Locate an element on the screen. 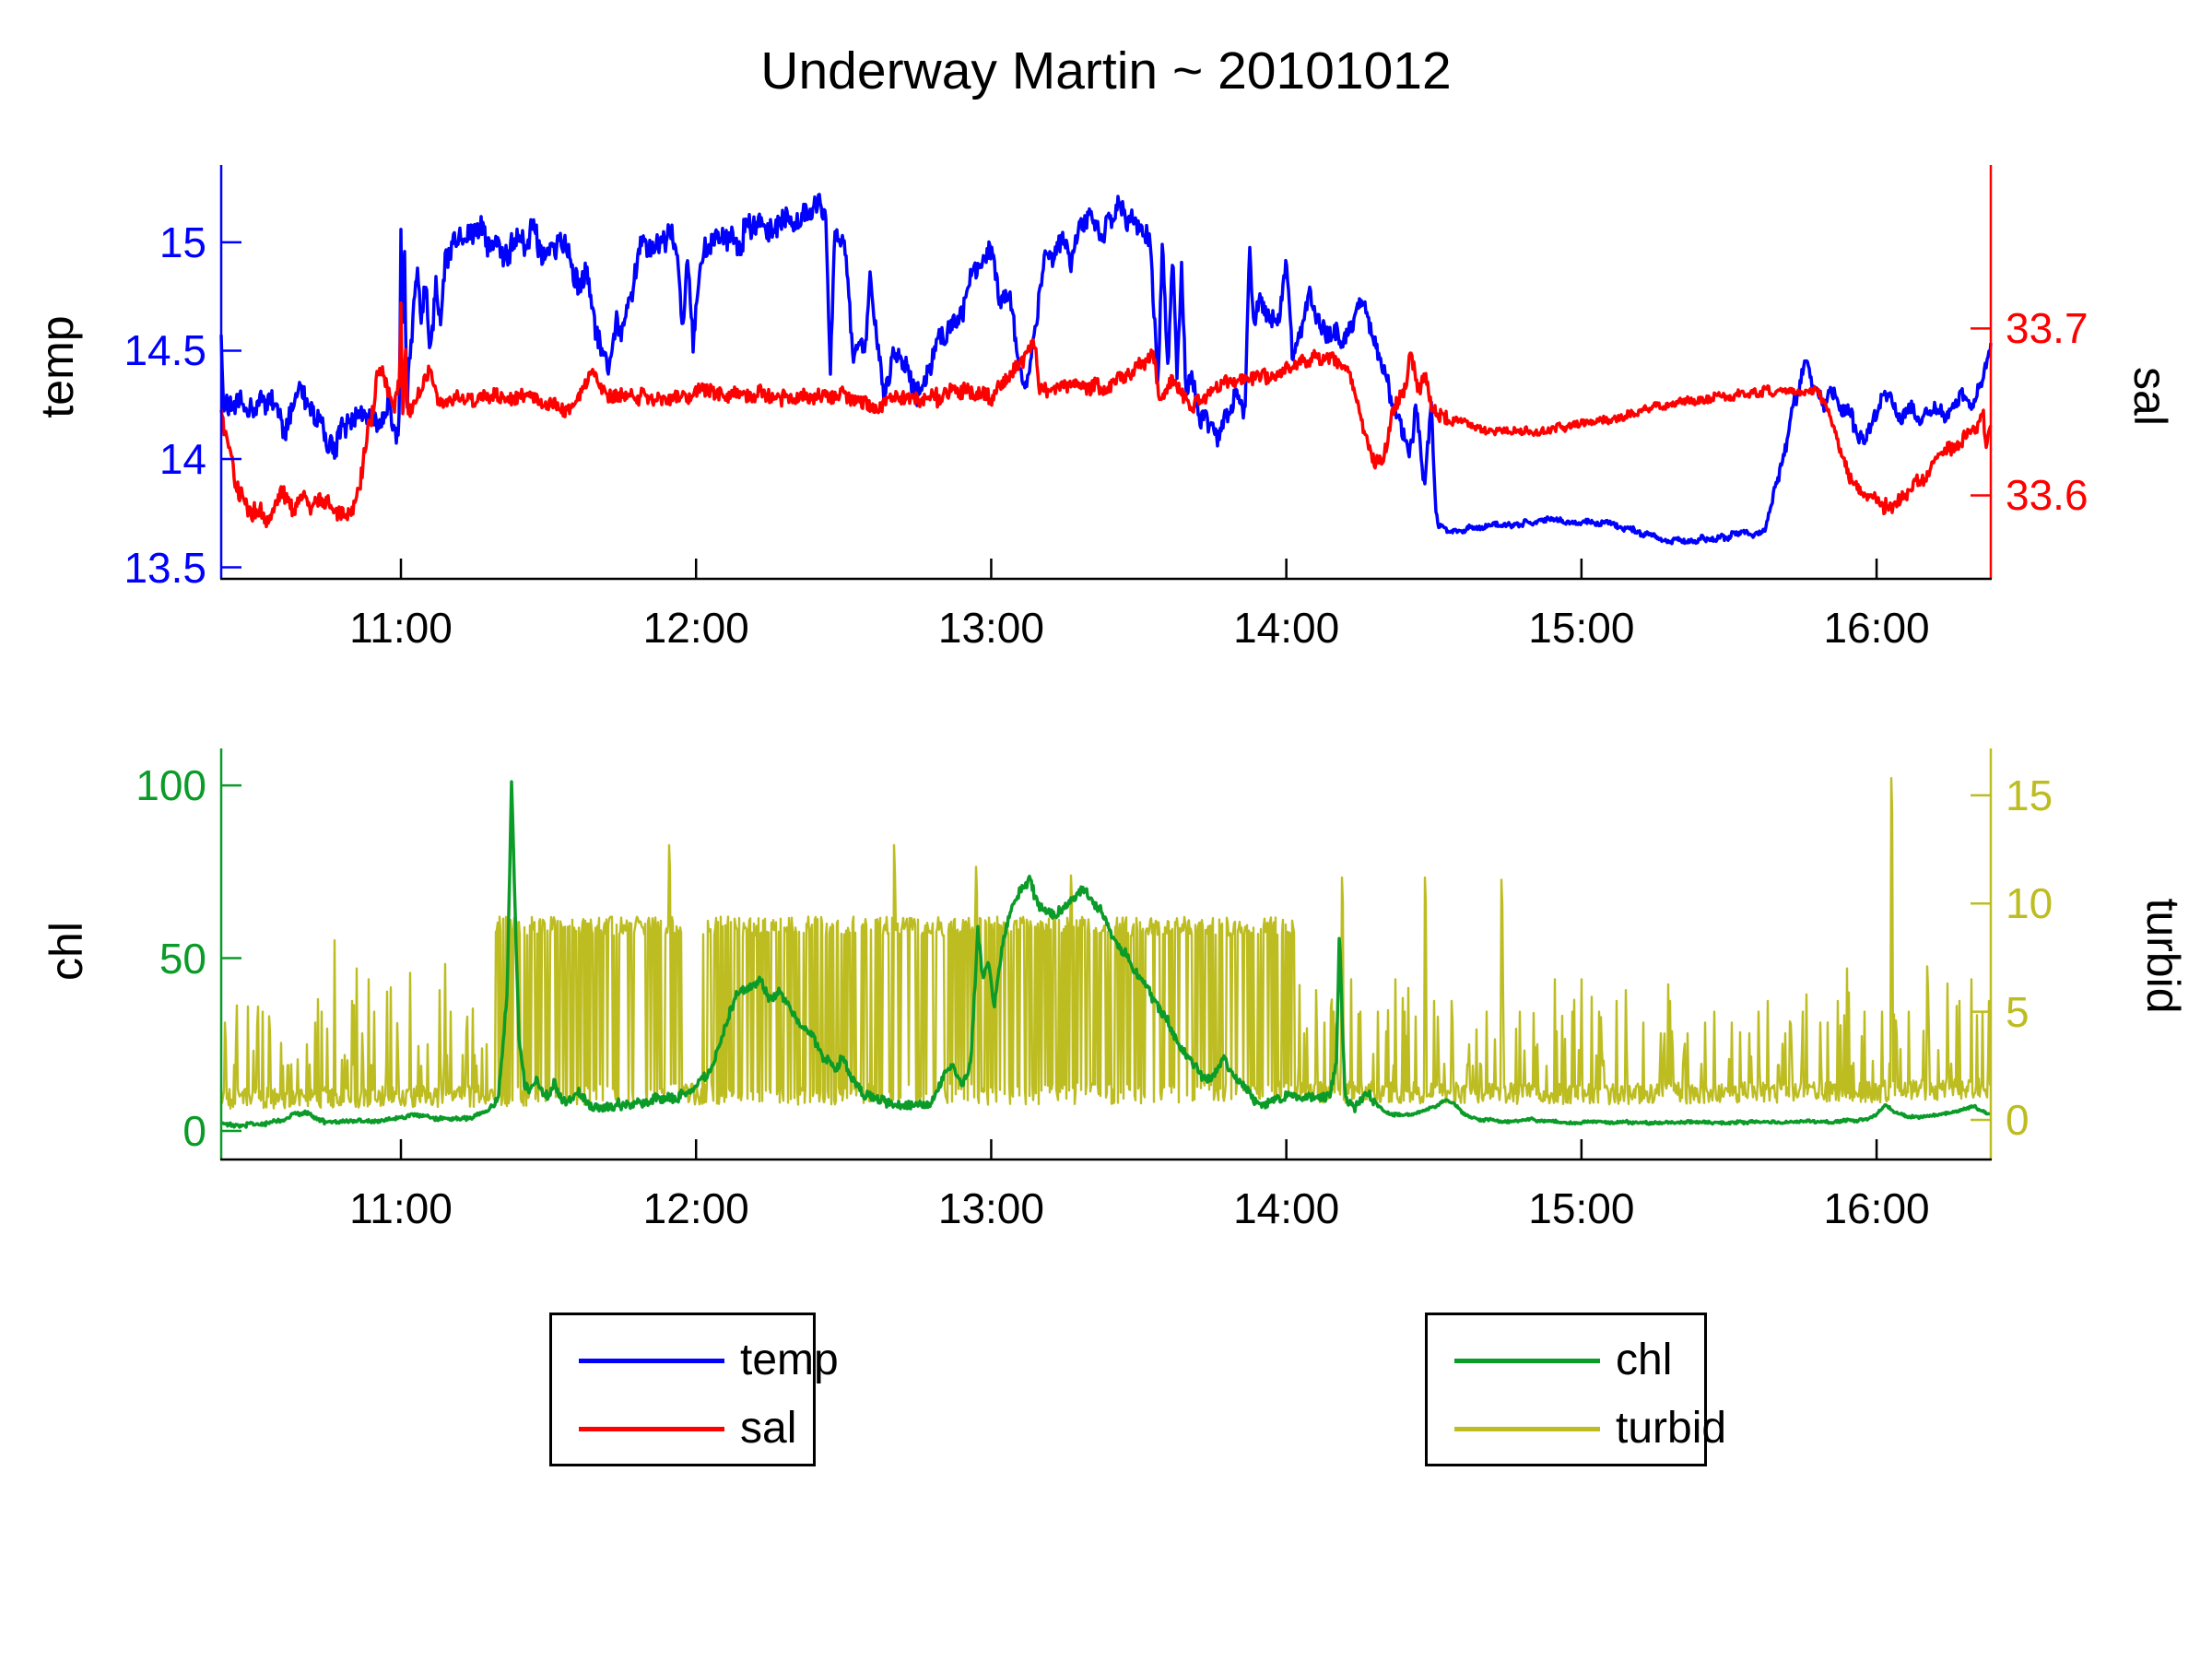 This screenshot has height=1660, width=2212. y-tick-label-temp: 13.5 is located at coordinates (165, 567).